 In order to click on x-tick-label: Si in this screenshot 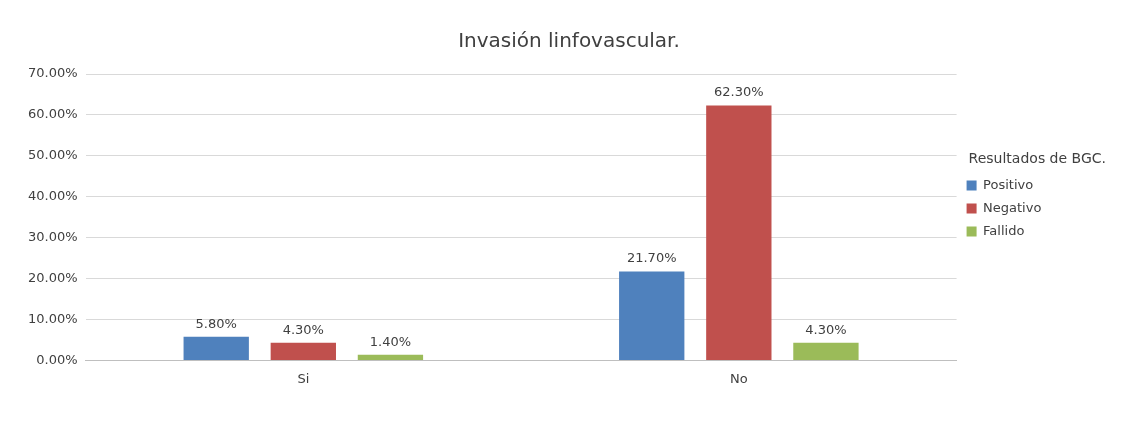, I will do `click(303, 378)`.